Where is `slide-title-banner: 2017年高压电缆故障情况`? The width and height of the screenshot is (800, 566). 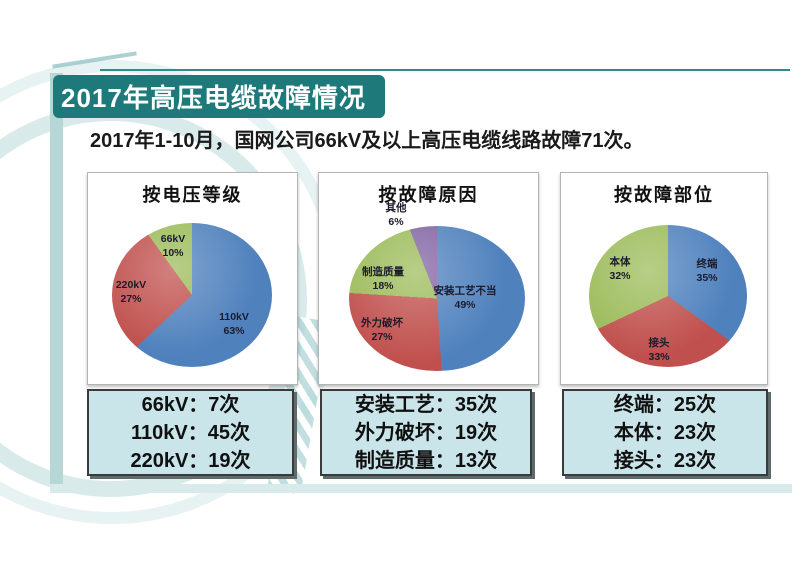 slide-title-banner: 2017年高压电缆故障情况 is located at coordinates (219, 96).